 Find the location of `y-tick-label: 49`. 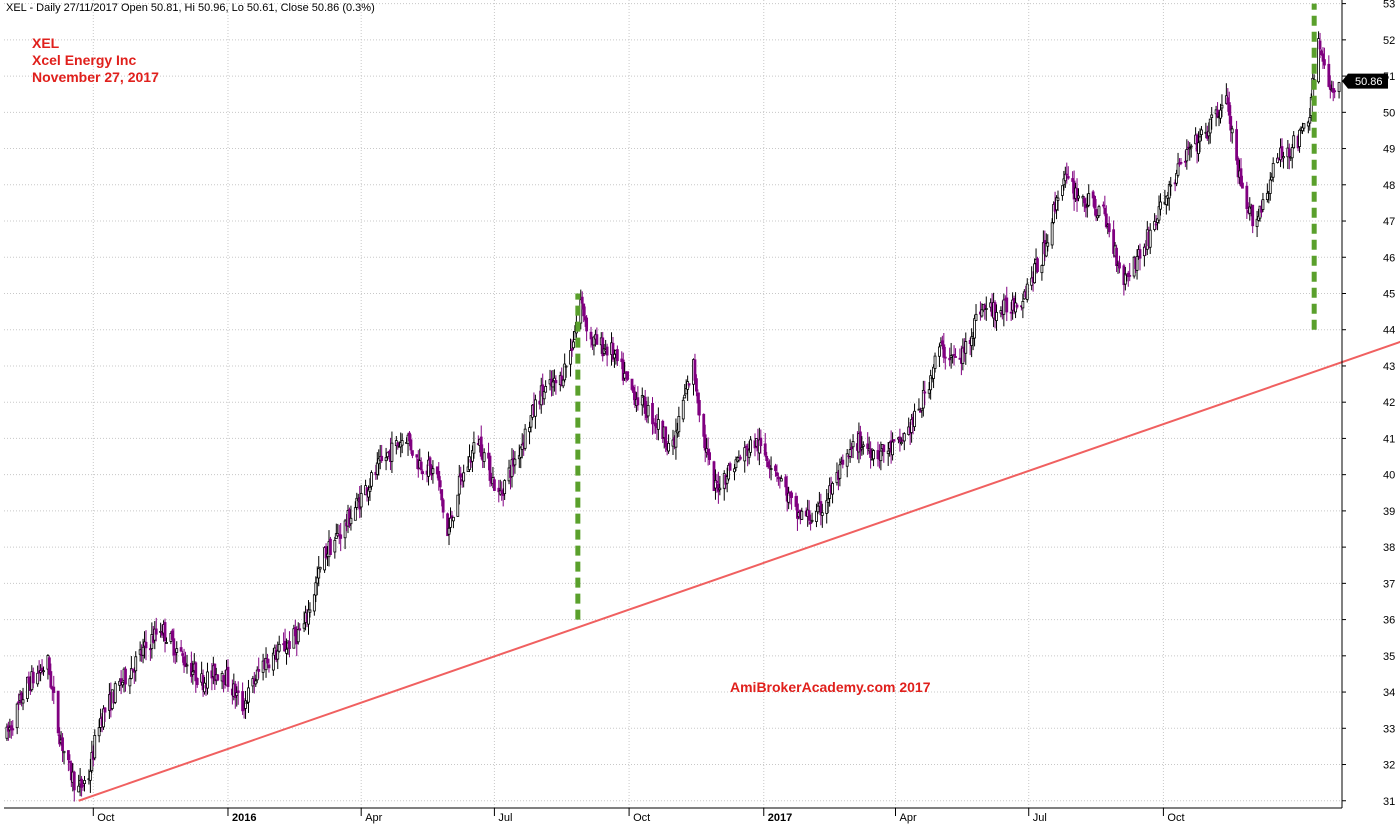

y-tick-label: 49 is located at coordinates (1389, 150).